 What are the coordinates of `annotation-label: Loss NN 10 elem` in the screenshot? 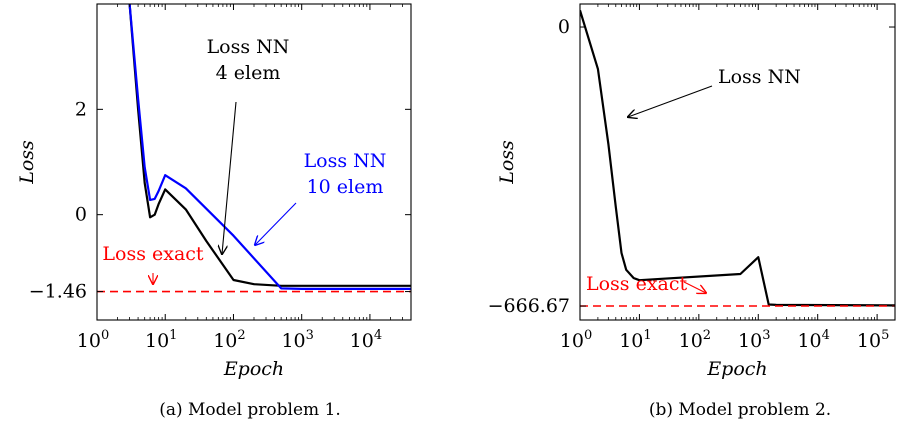 It's located at (345, 174).